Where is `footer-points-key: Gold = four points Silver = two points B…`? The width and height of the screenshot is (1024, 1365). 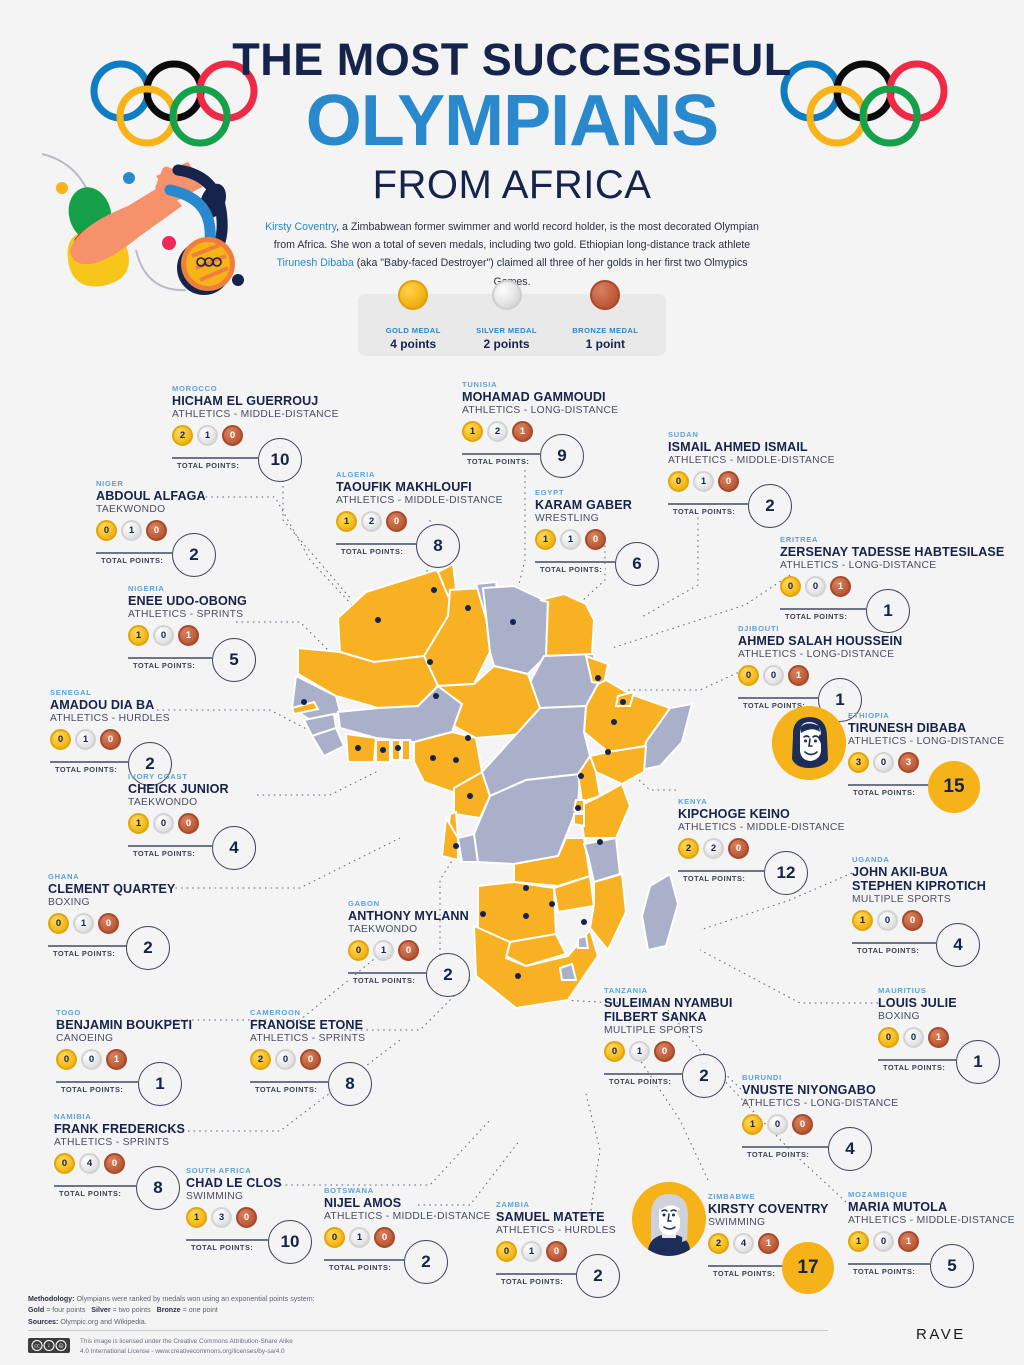 footer-points-key: Gold = four points Silver = two points B… is located at coordinates (512, 1310).